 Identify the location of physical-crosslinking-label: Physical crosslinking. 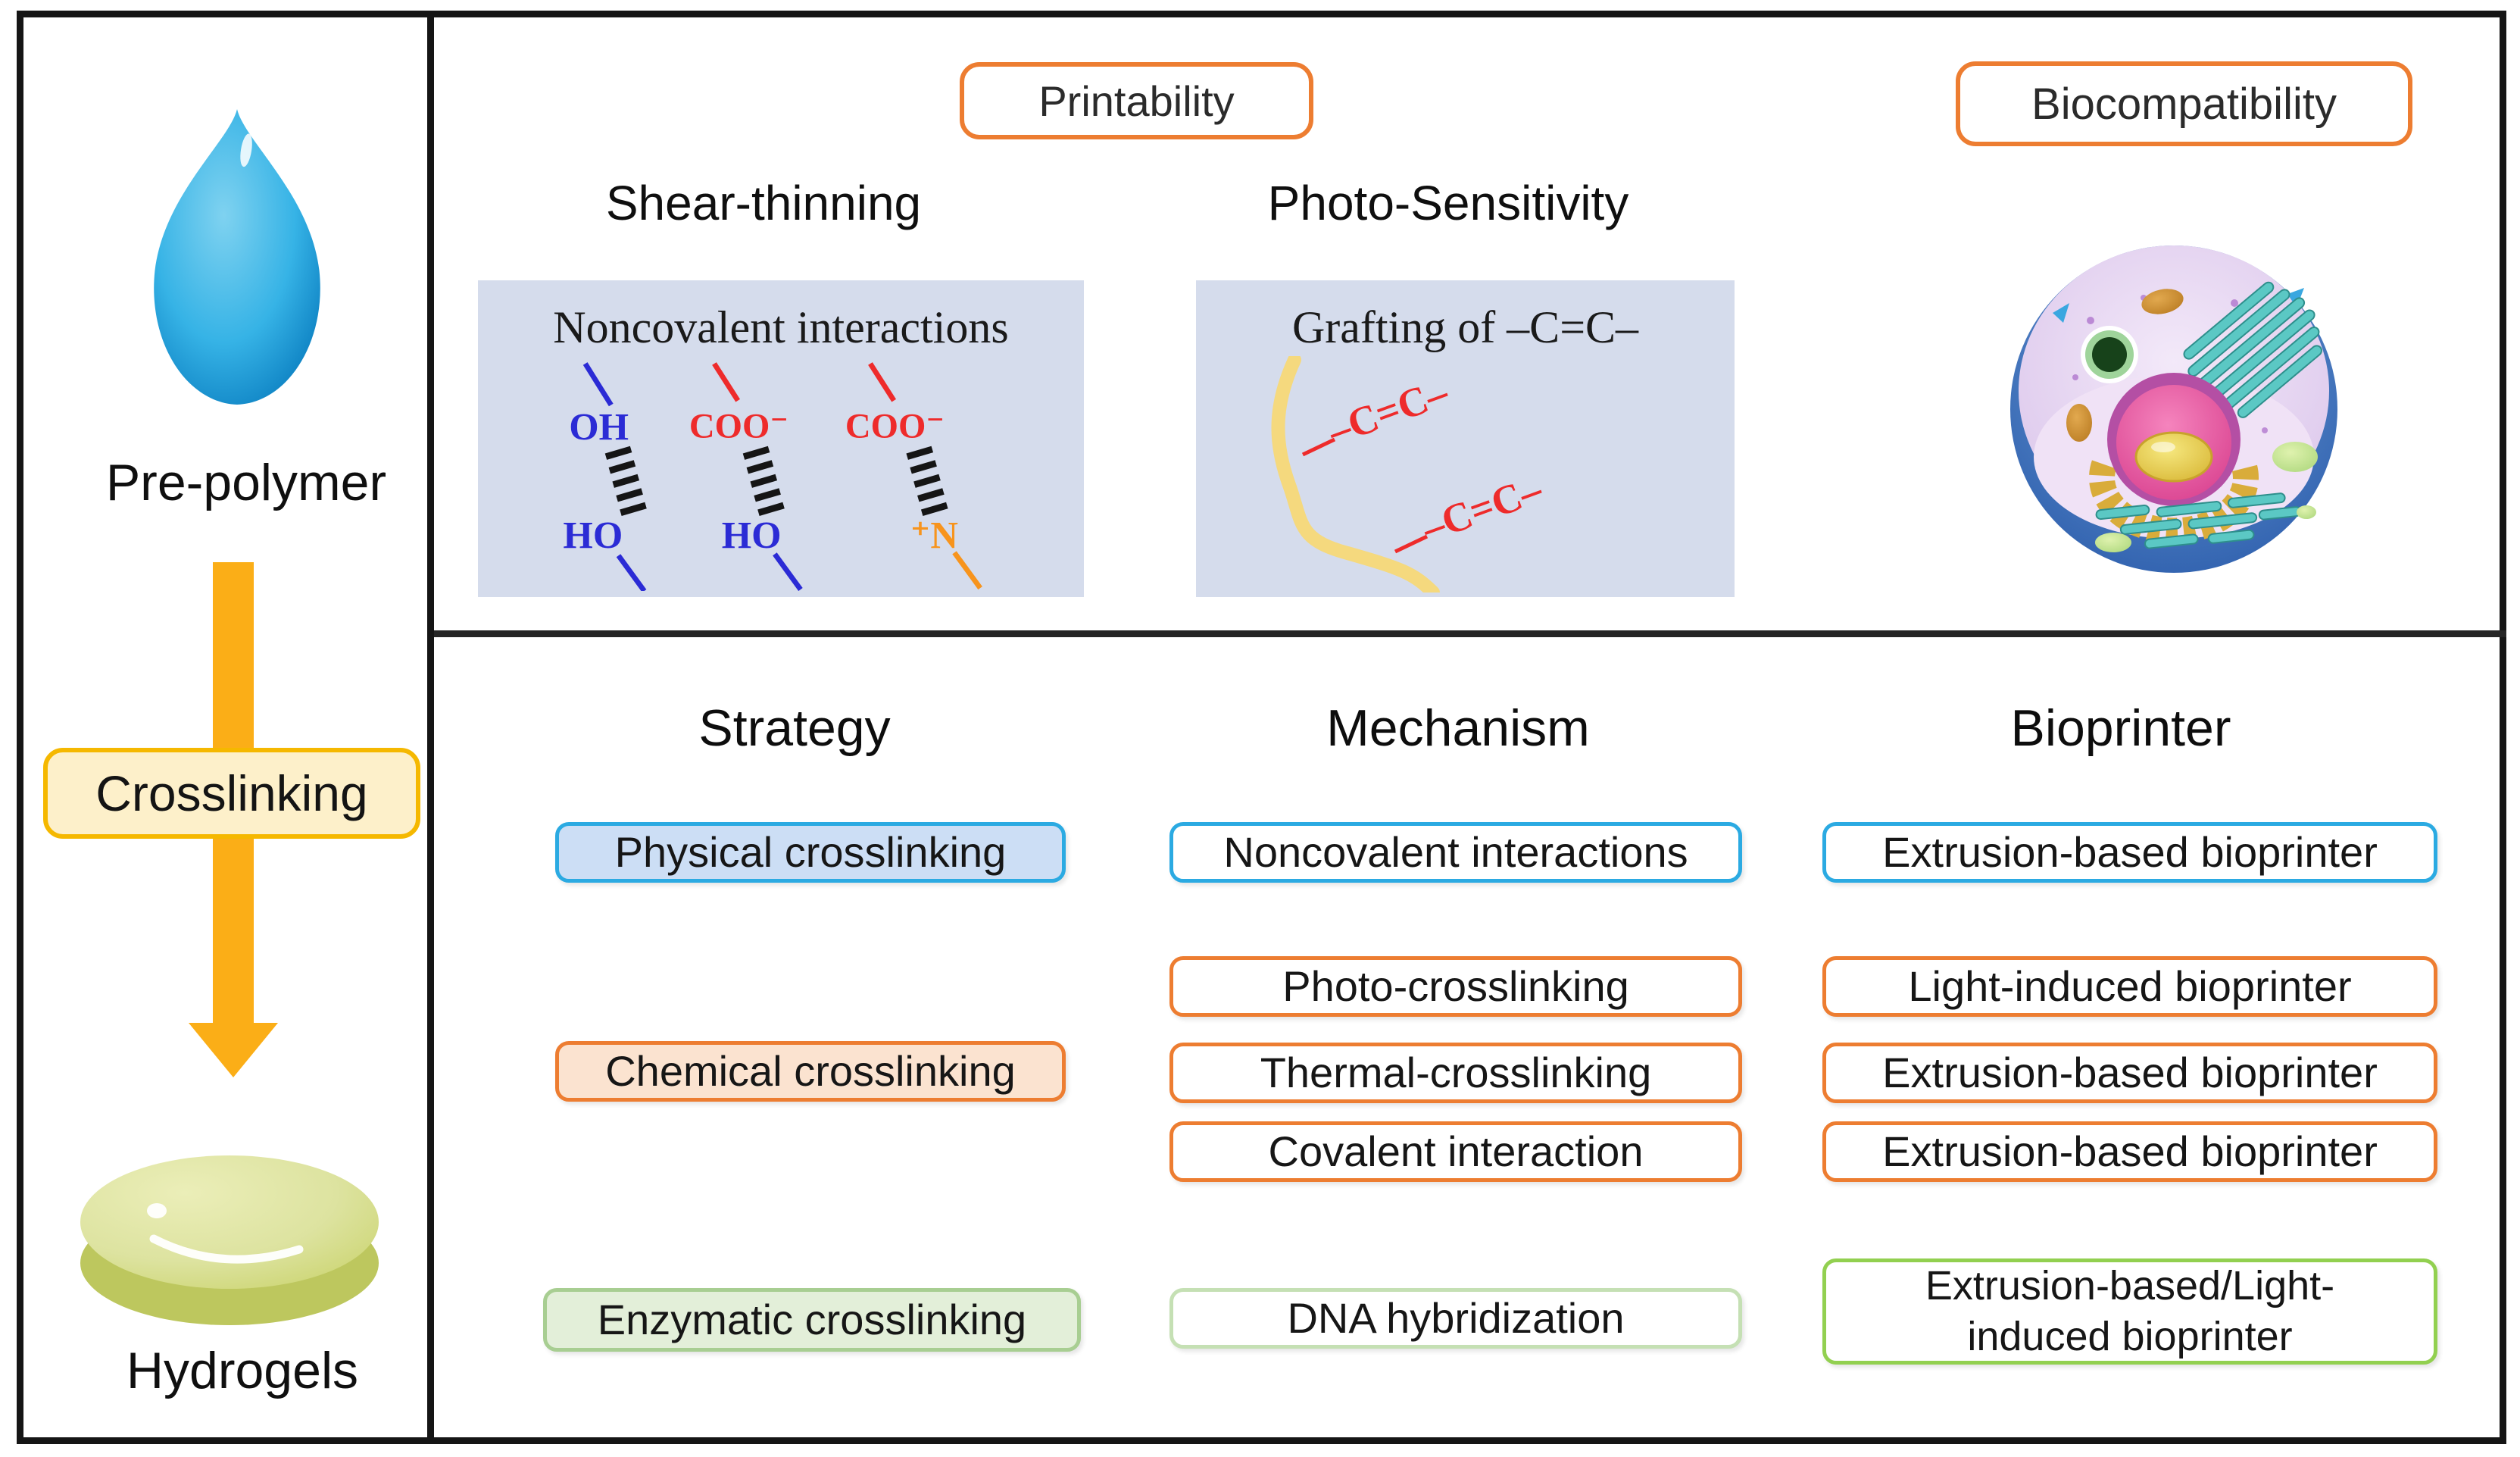
(810, 852).